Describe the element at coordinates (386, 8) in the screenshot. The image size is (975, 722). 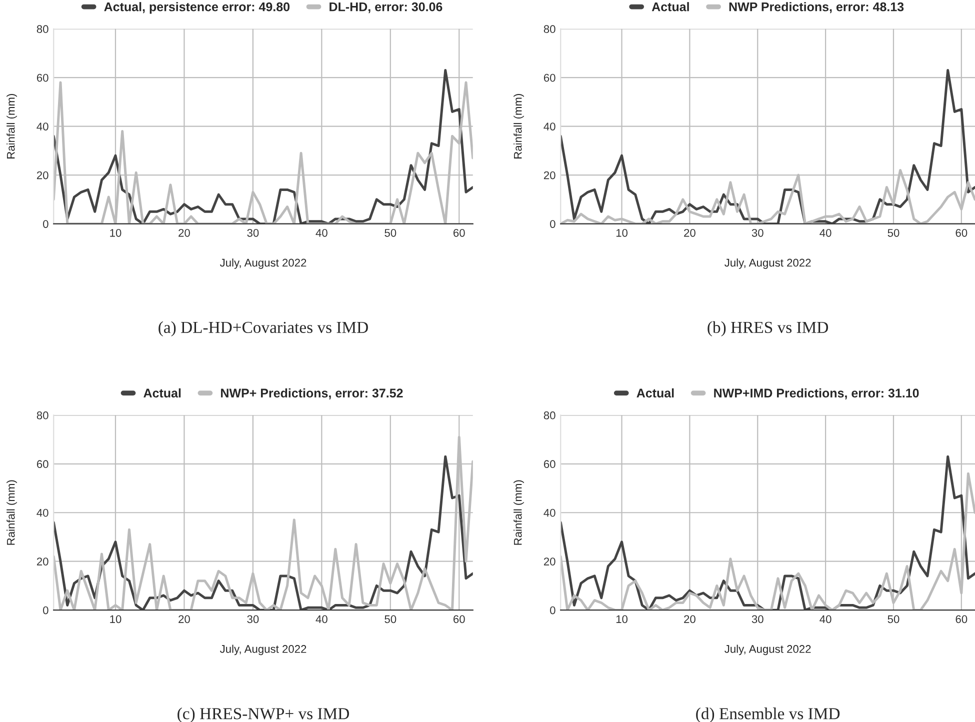
I see `legend-label: DL-HD, error: 30.06` at that location.